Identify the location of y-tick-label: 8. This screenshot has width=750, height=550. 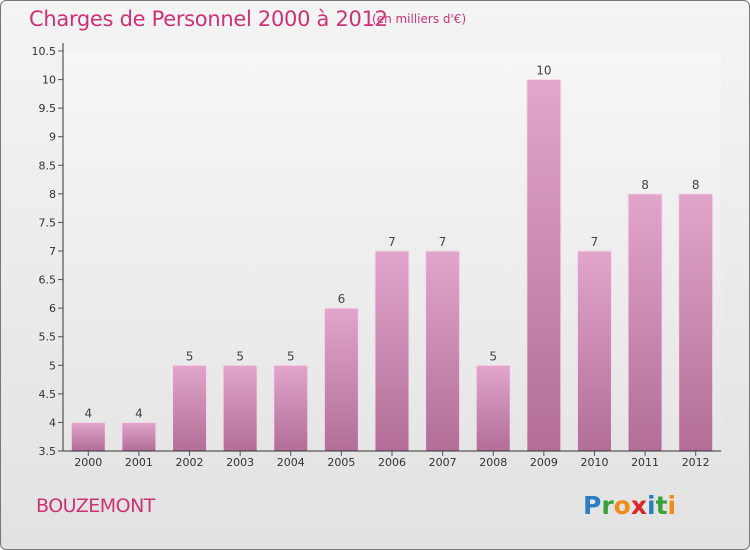
(52, 194).